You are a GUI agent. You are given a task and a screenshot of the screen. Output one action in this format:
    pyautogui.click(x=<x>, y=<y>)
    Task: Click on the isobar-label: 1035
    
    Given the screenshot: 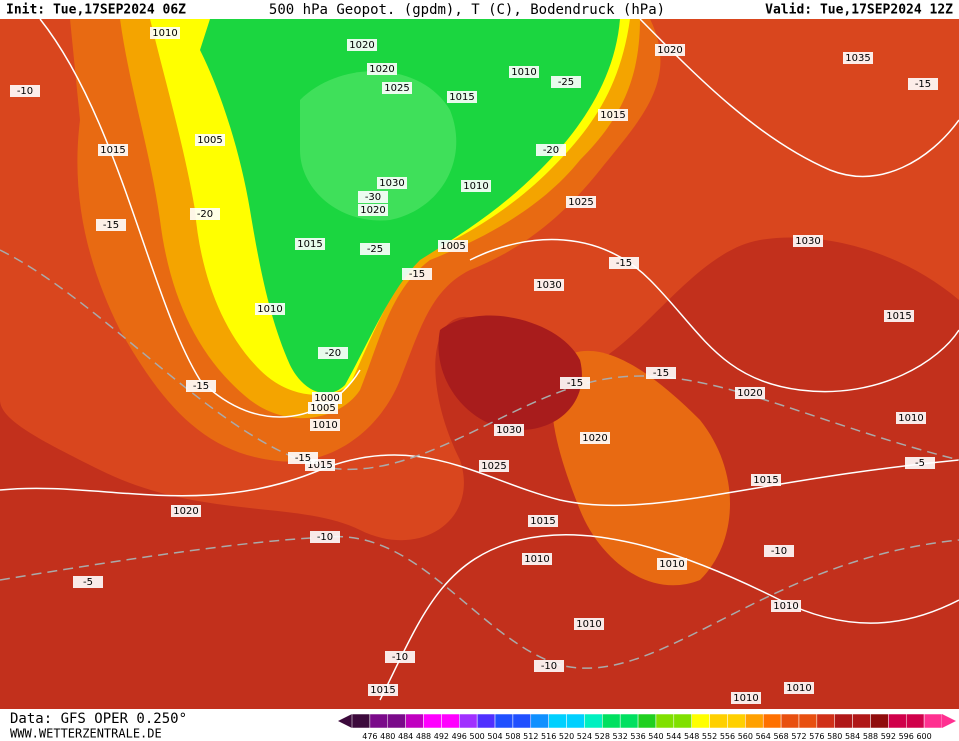 What is the action you would take?
    pyautogui.click(x=857, y=58)
    